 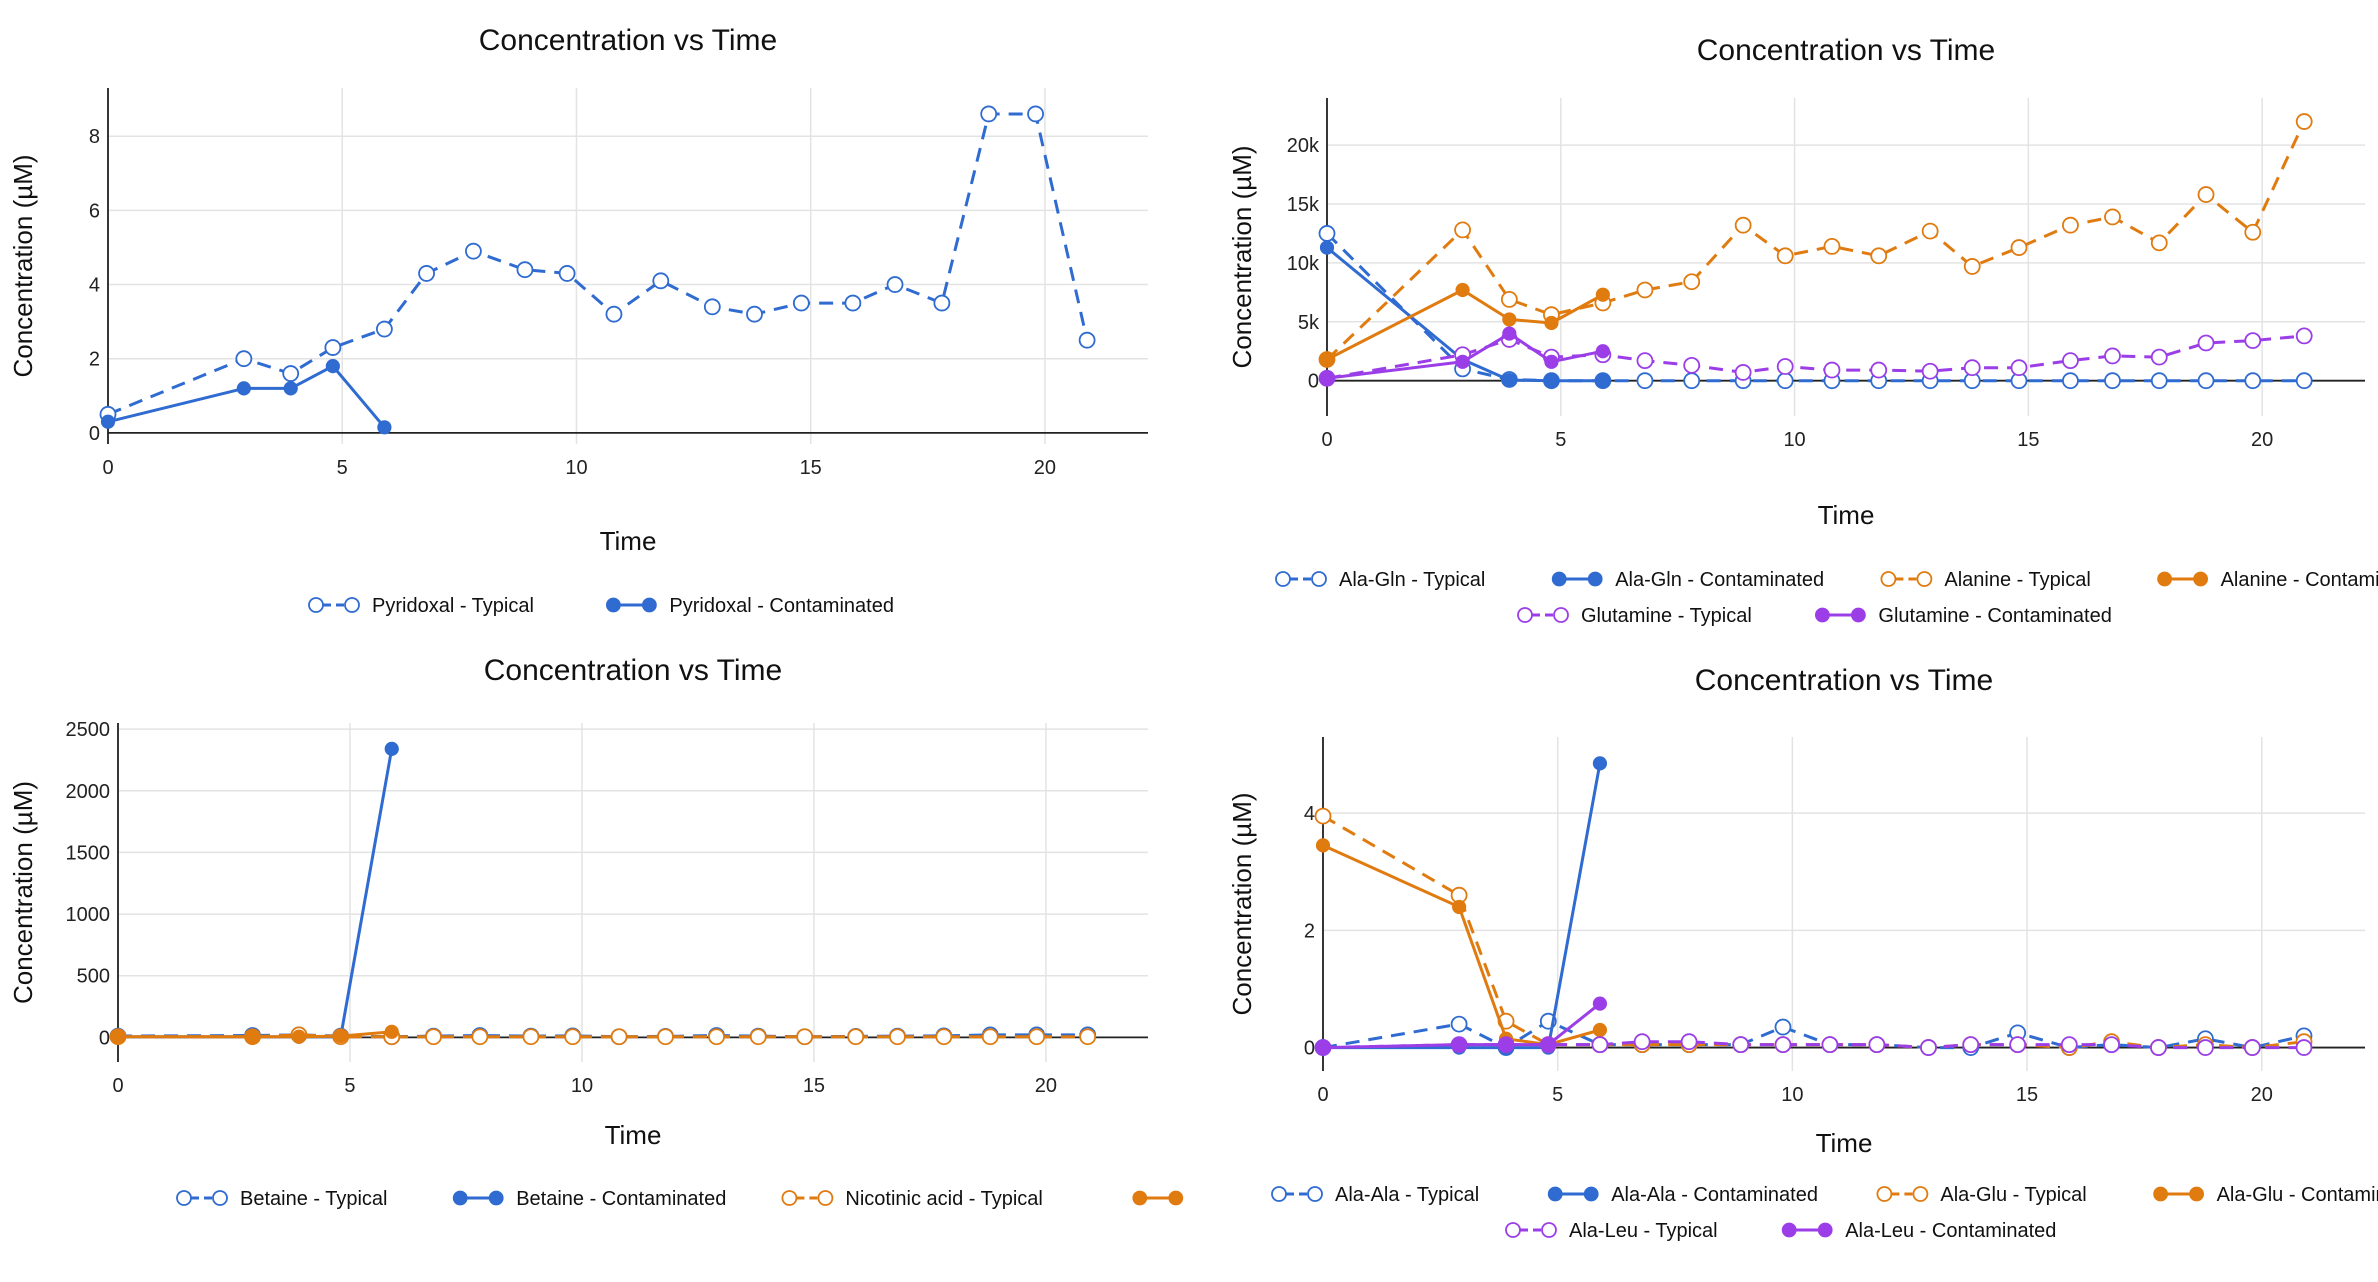 I want to click on legend-item-pyridoxal-typical: Pyridoxal - Typical, so click(x=421, y=606).